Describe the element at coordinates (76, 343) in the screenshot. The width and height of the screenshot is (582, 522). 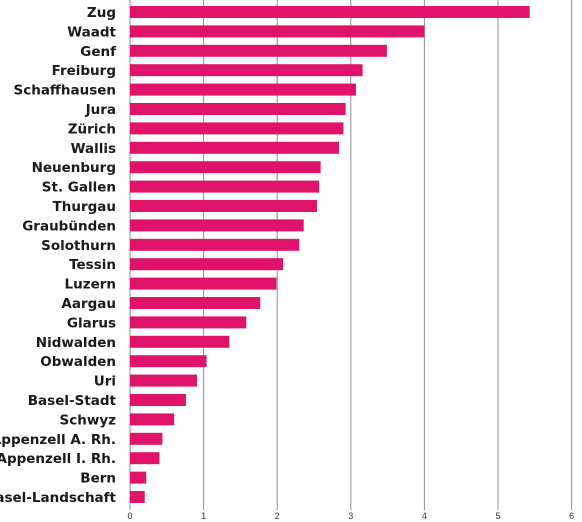
I see `category-label: Nidwalden` at that location.